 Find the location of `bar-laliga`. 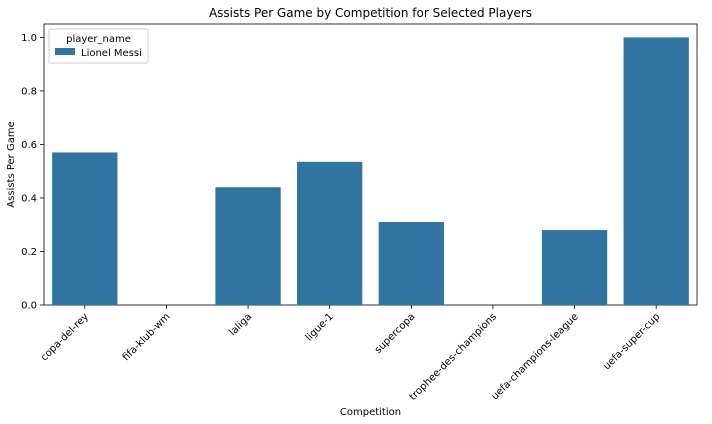

bar-laliga is located at coordinates (248, 246).